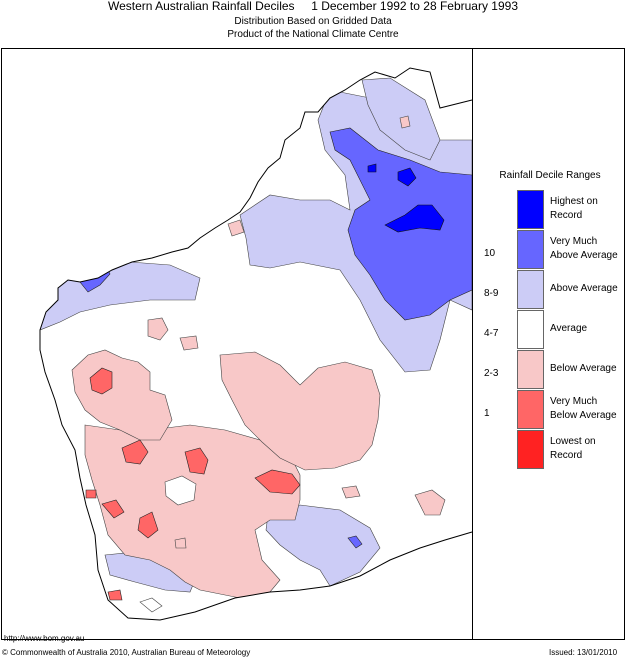 This screenshot has height=658, width=626. What do you see at coordinates (490, 253) in the screenshot?
I see `legend-range: 10` at bounding box center [490, 253].